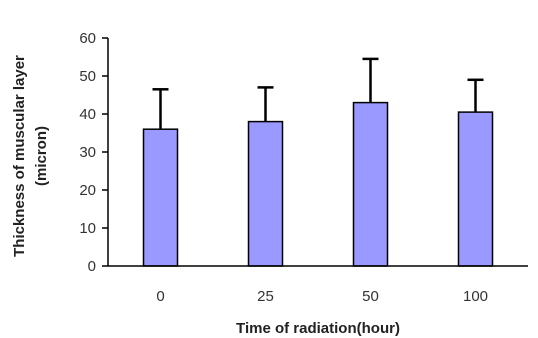 This screenshot has height=338, width=538. Describe the element at coordinates (87, 114) in the screenshot. I see `y-tick-label: 40` at that location.